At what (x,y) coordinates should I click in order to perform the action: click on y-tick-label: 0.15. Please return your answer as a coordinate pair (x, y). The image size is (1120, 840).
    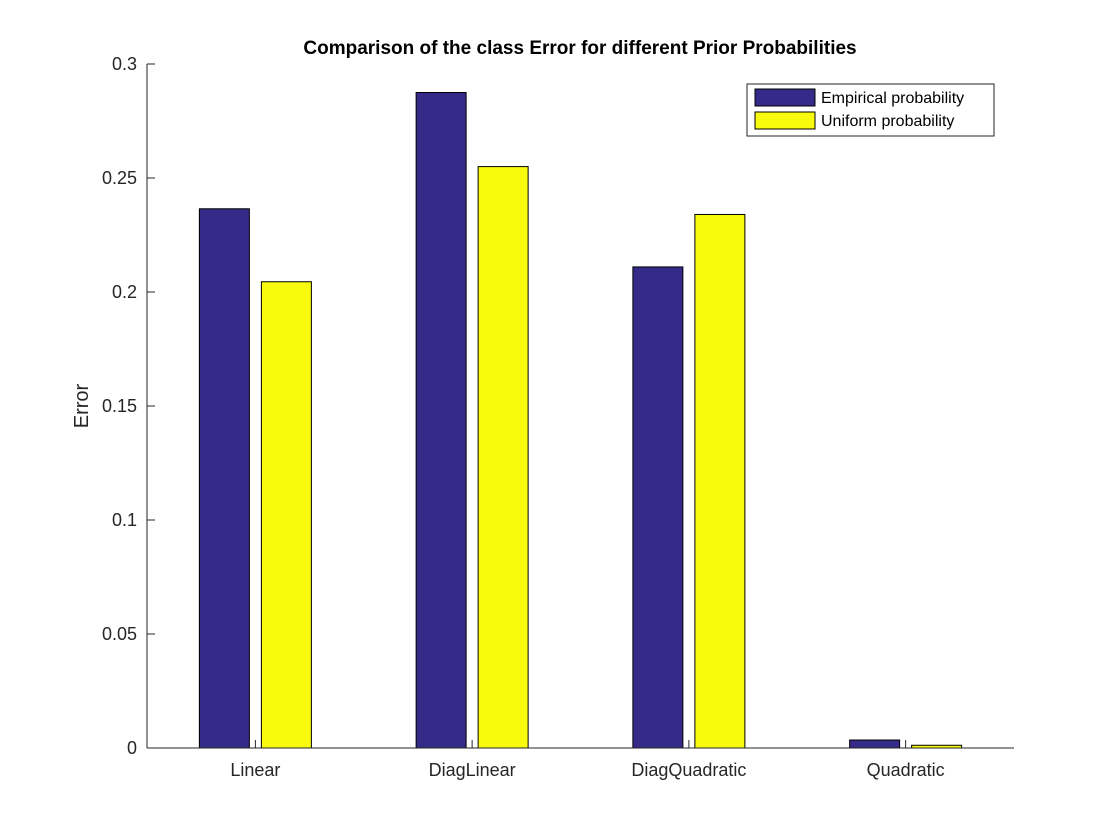
    Looking at the image, I should click on (119, 406).